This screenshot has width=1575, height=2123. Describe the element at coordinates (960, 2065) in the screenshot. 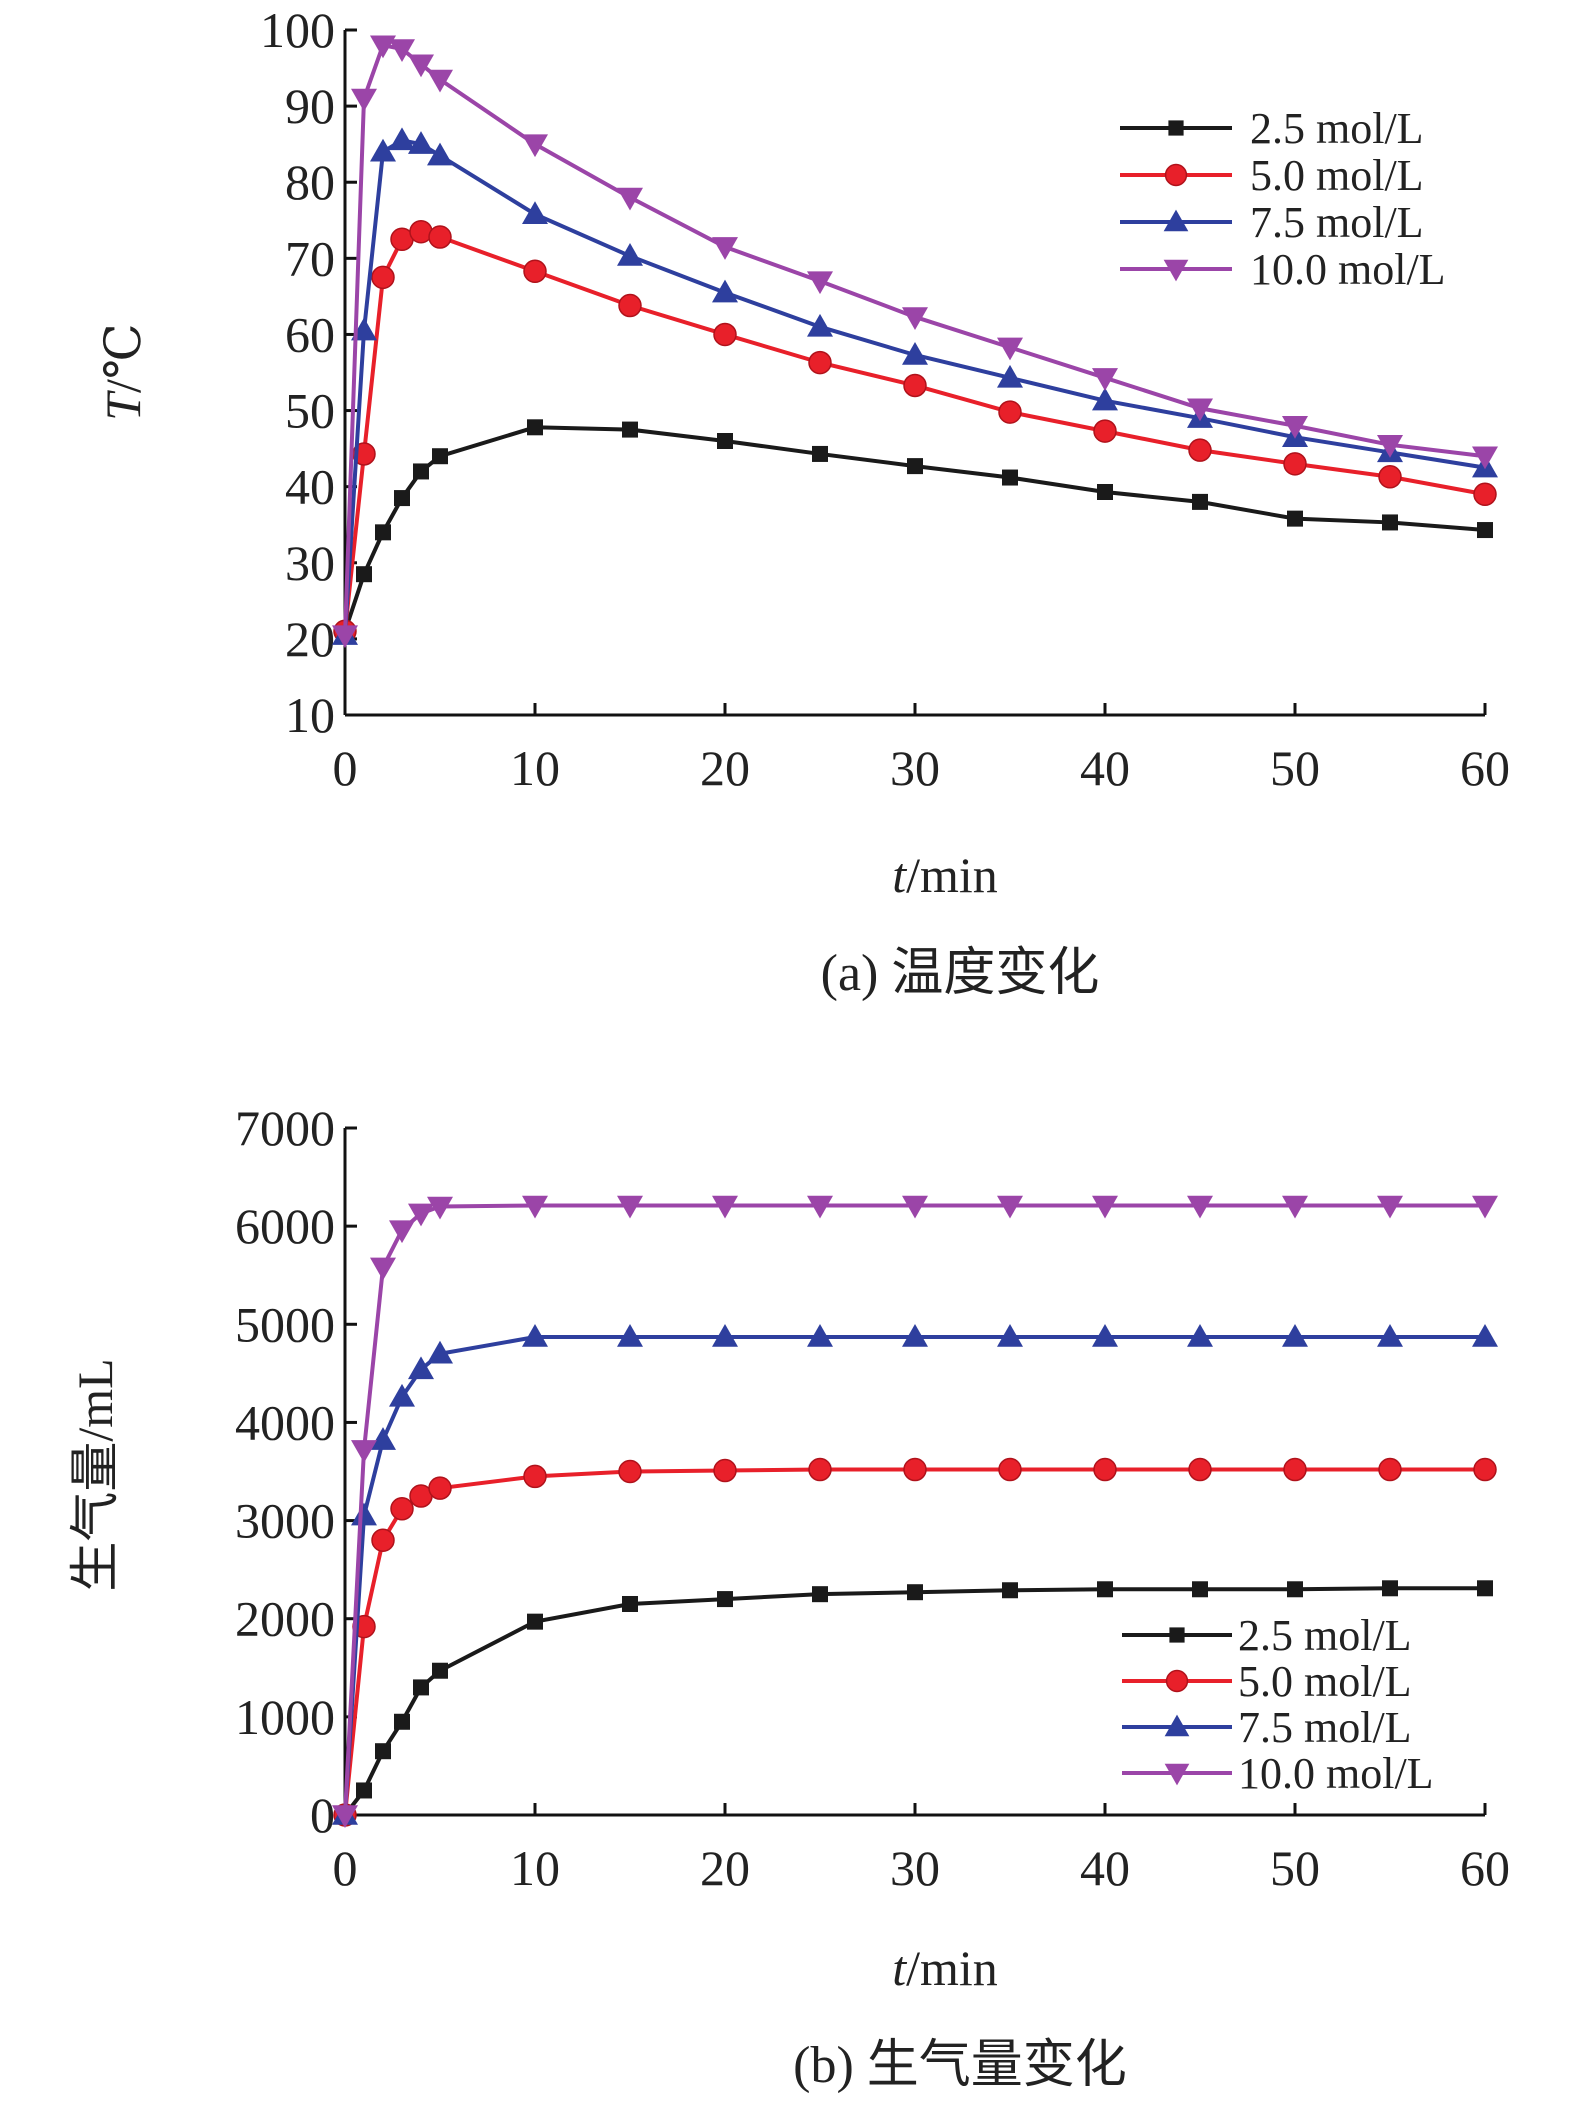

I see `panel-caption: (b) 生气量变化` at that location.